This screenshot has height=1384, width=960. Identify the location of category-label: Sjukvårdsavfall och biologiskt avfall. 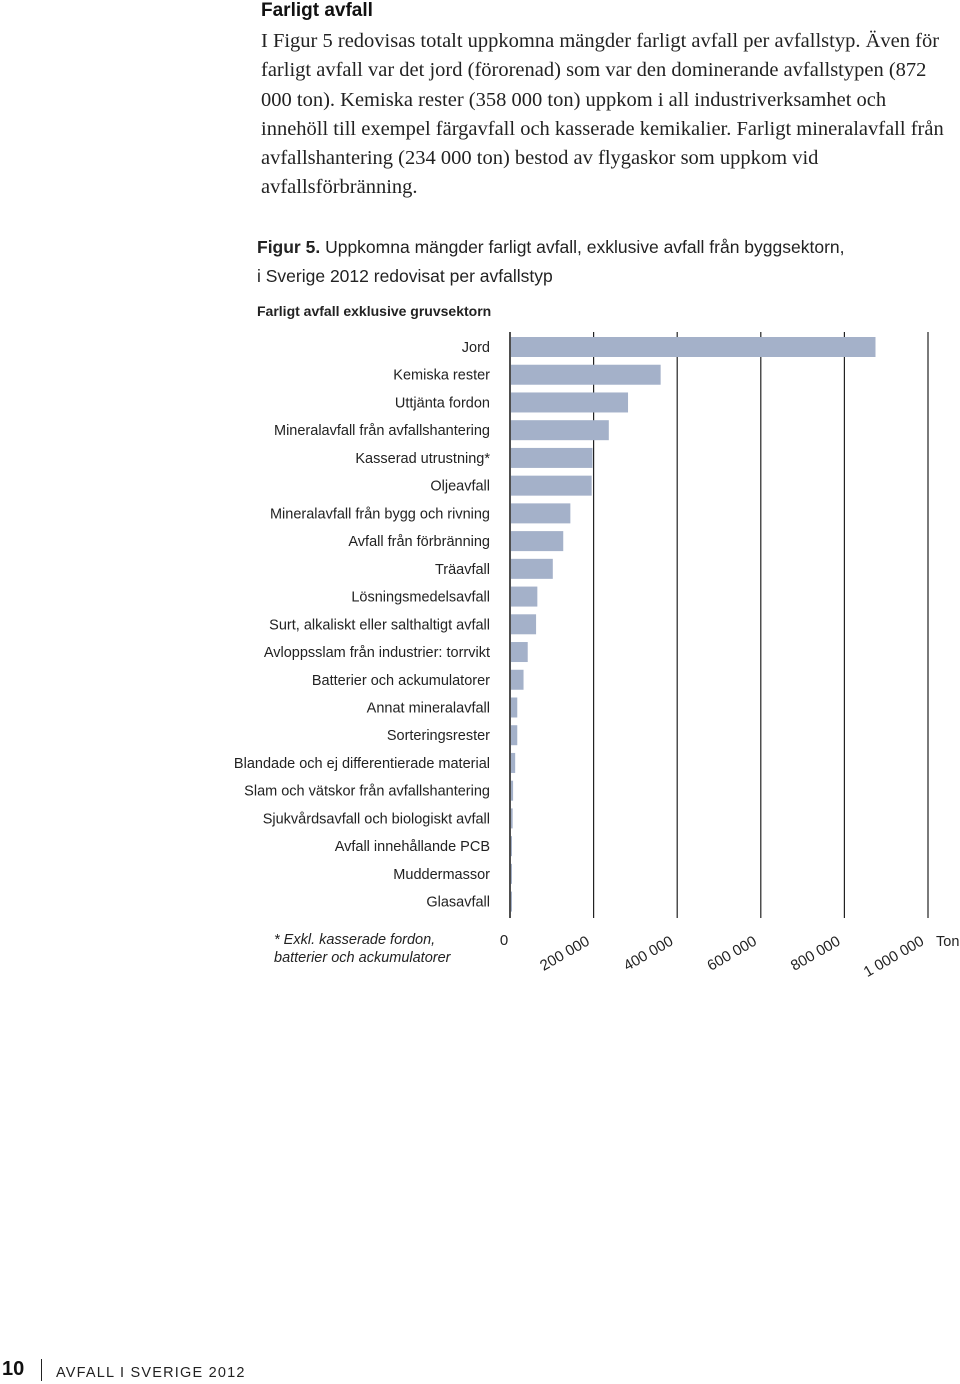
(376, 819).